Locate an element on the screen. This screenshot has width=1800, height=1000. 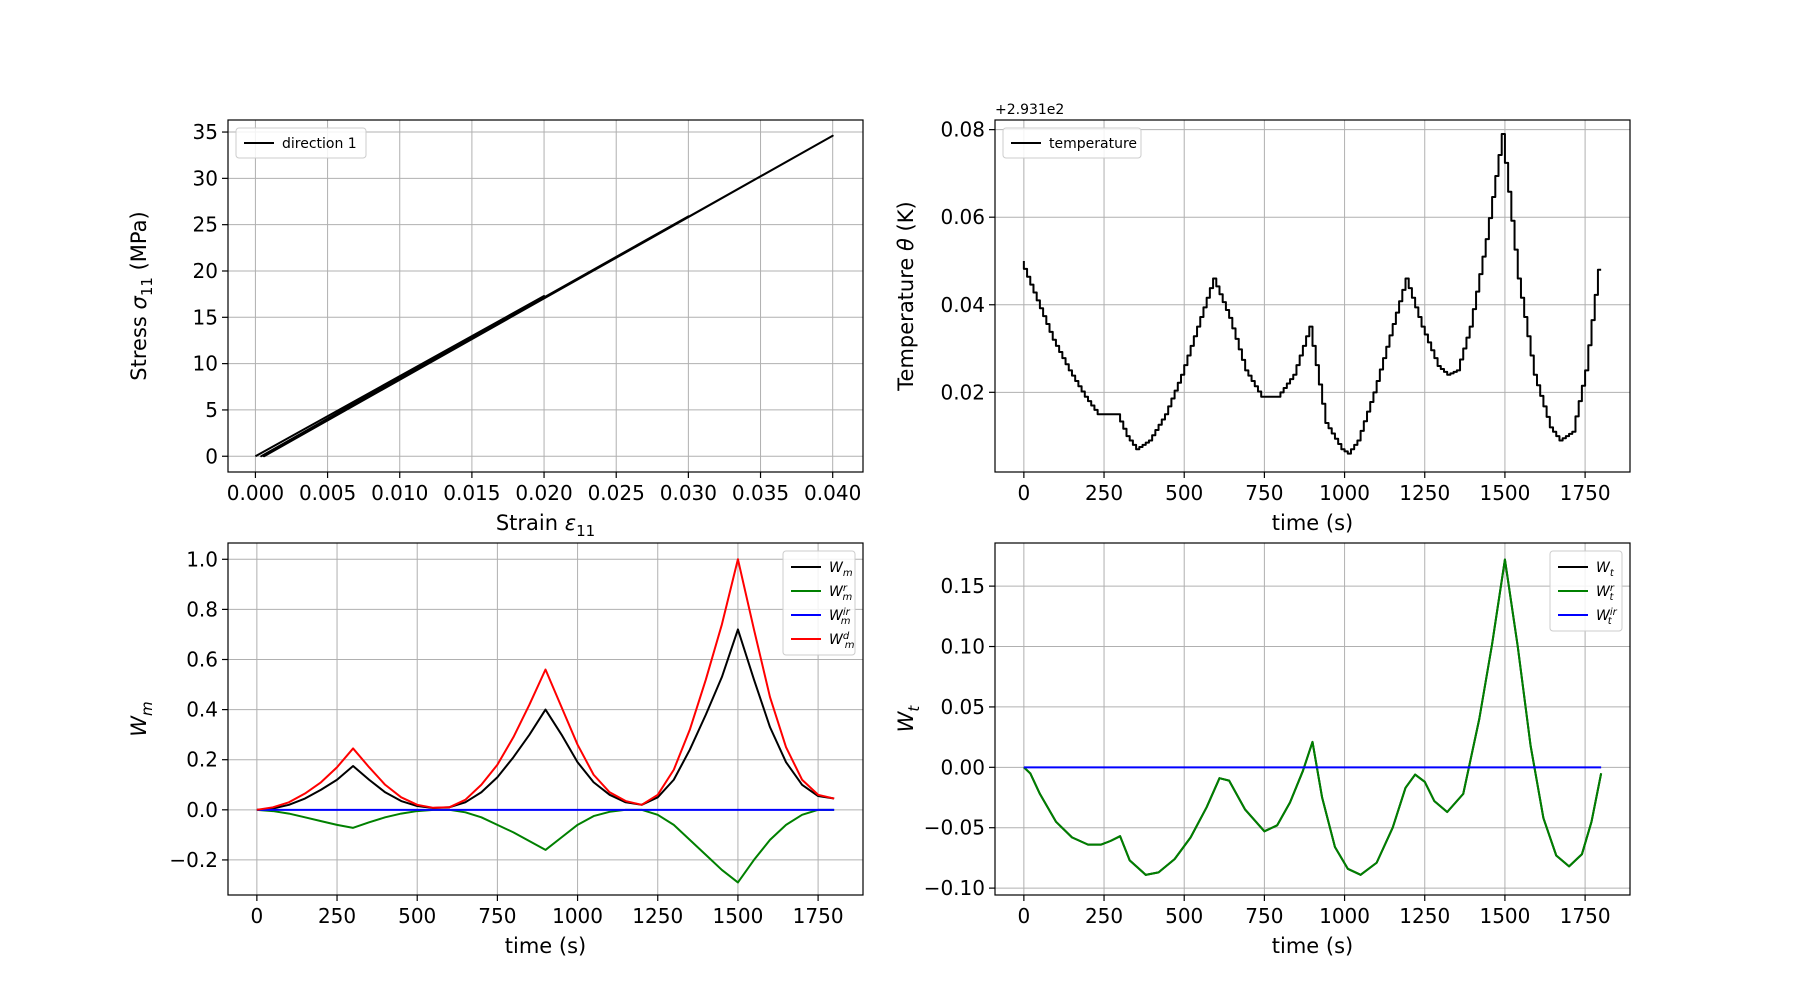
x-tick-label: 0.030 is located at coordinates (688, 493).